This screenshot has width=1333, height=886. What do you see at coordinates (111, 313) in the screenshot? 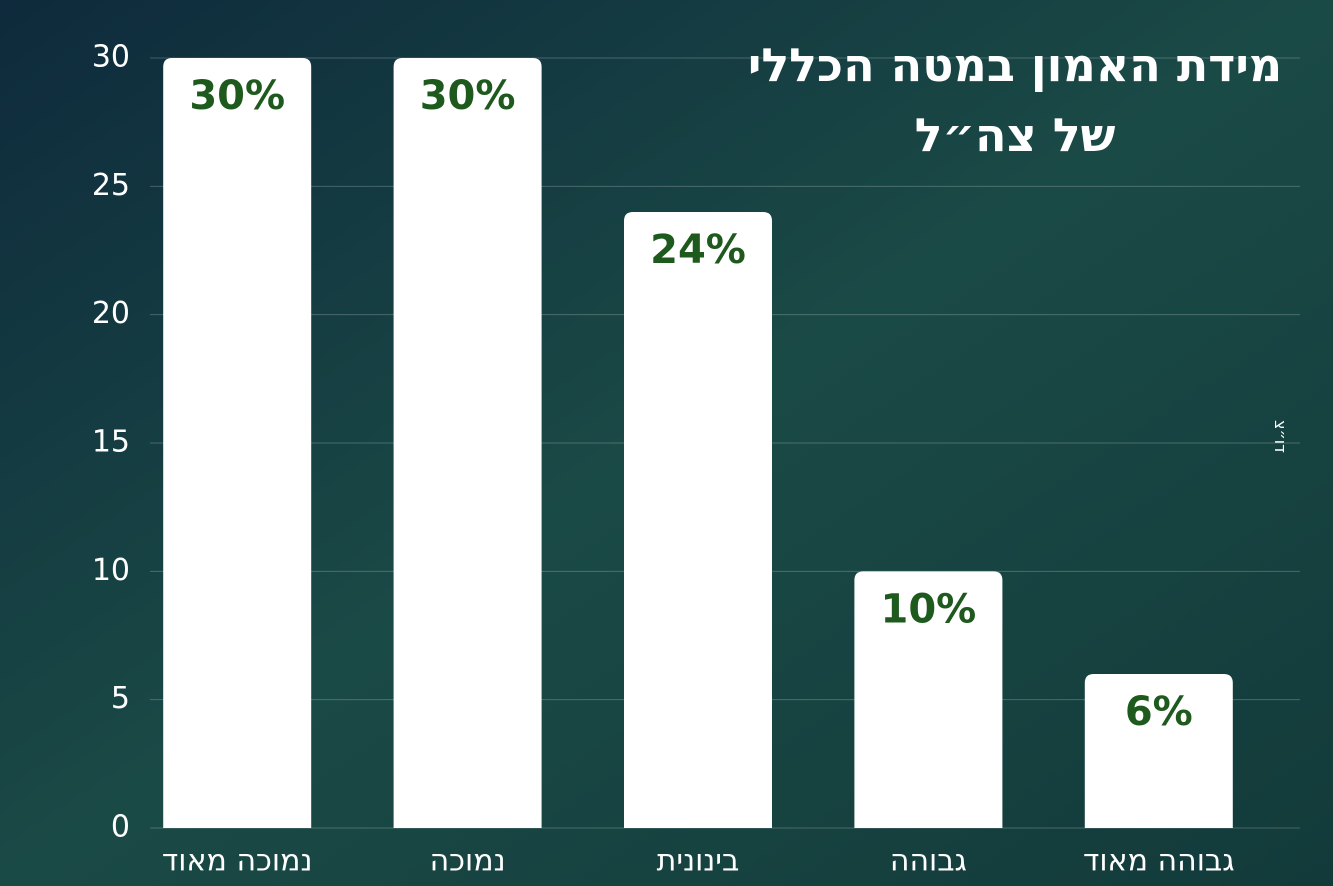
I see `y-tick-label: 20` at bounding box center [111, 313].